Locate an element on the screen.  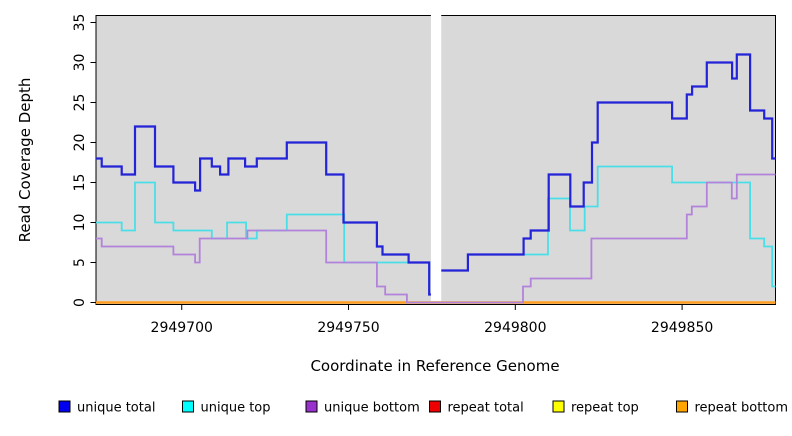
x-axis-tick-label: 2949800 is located at coordinates (515, 328).